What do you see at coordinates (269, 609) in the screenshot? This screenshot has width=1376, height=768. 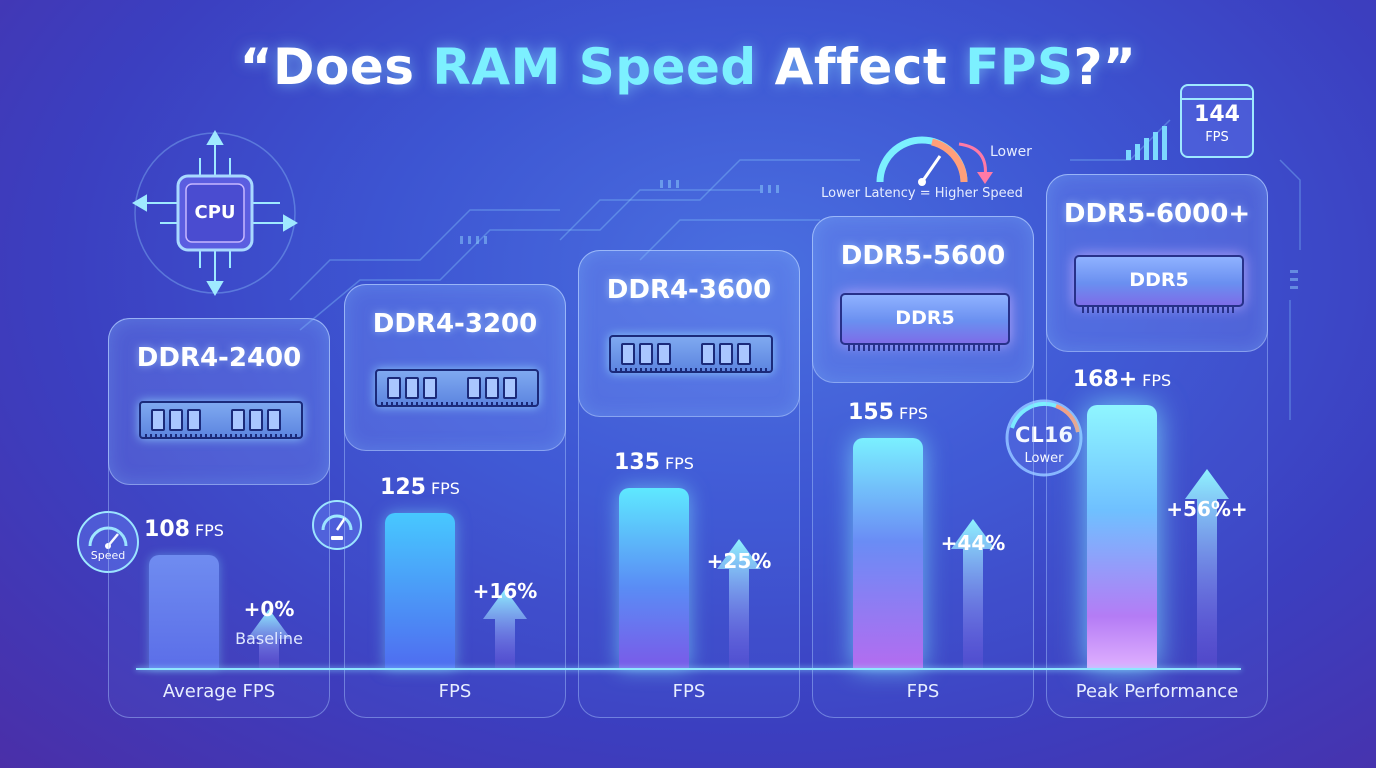 I see `fps-change-label: +0%` at bounding box center [269, 609].